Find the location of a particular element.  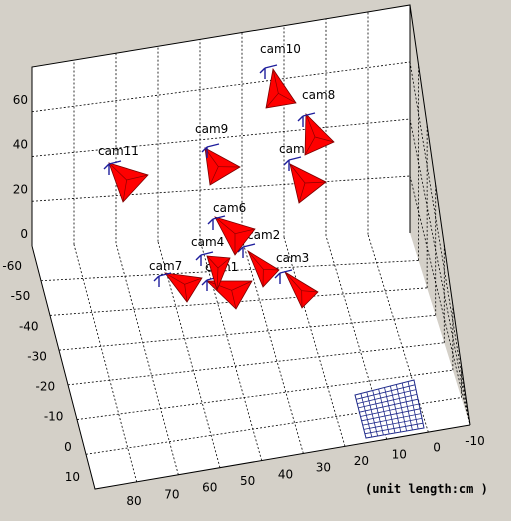

camera-cam4: cam4 is located at coordinates (211, 263).